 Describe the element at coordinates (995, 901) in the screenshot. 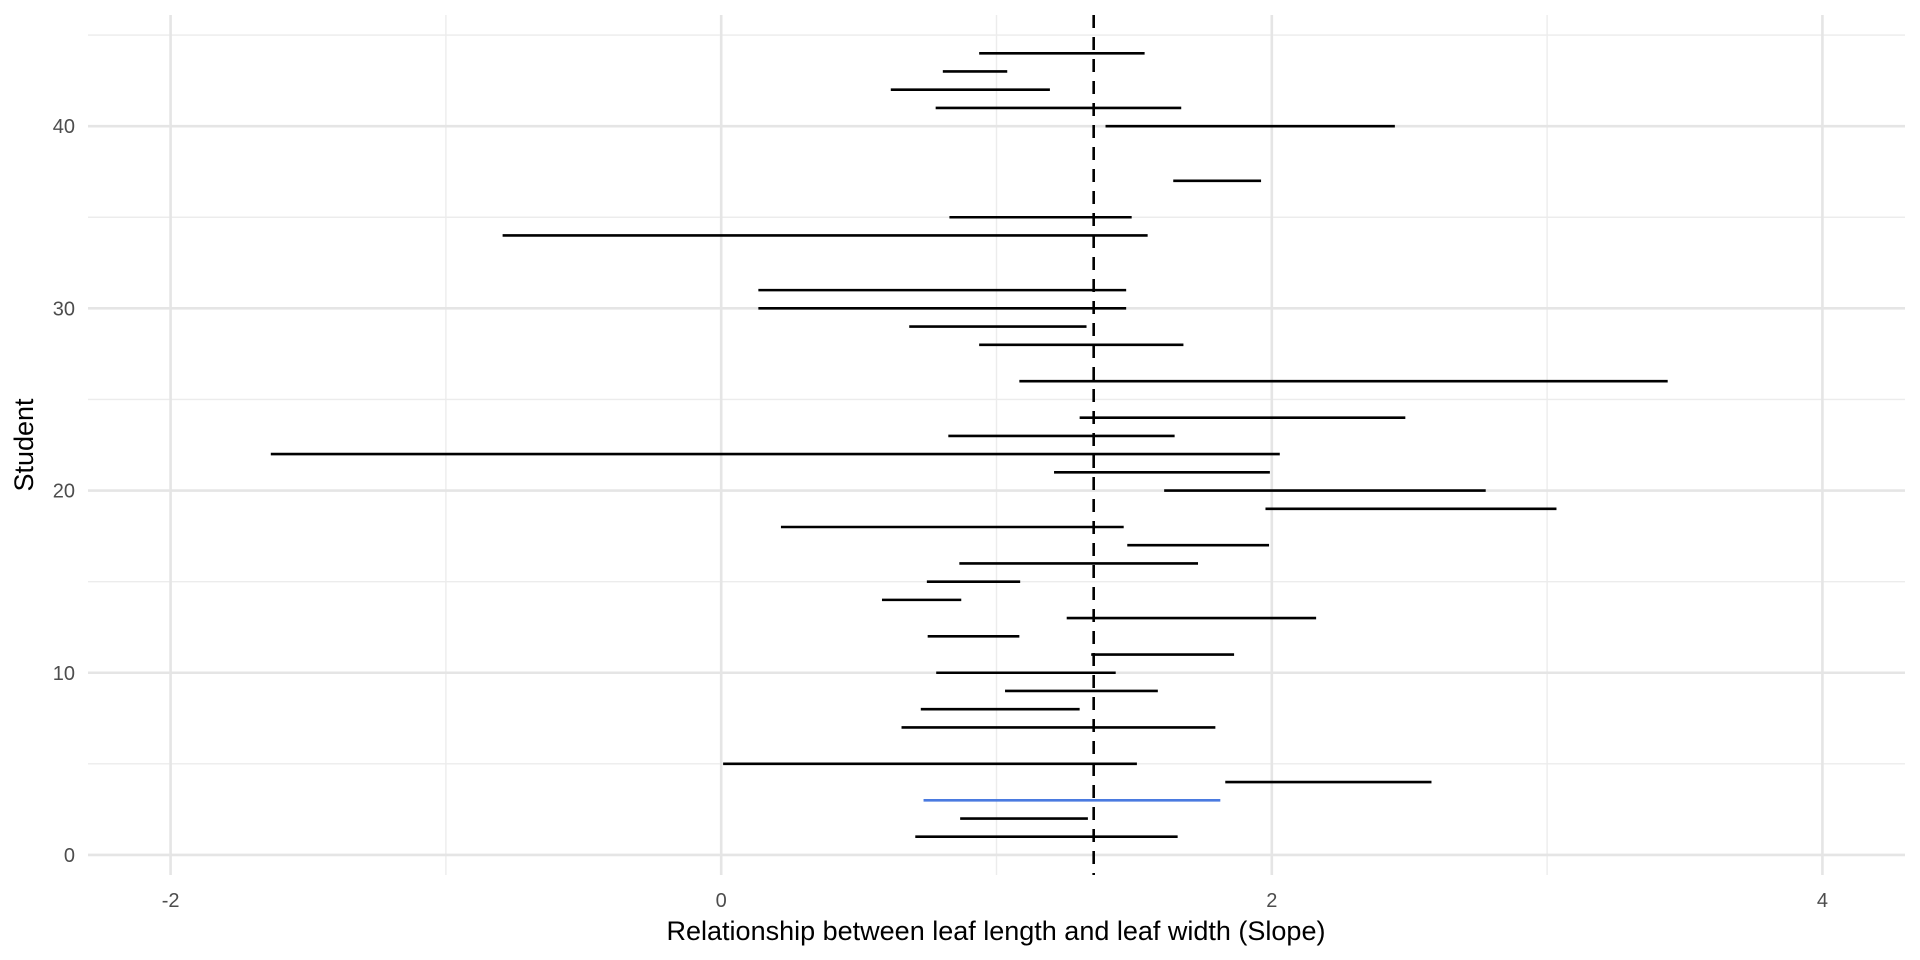

I see `x-axis-ticks: -2 0 2 4` at that location.